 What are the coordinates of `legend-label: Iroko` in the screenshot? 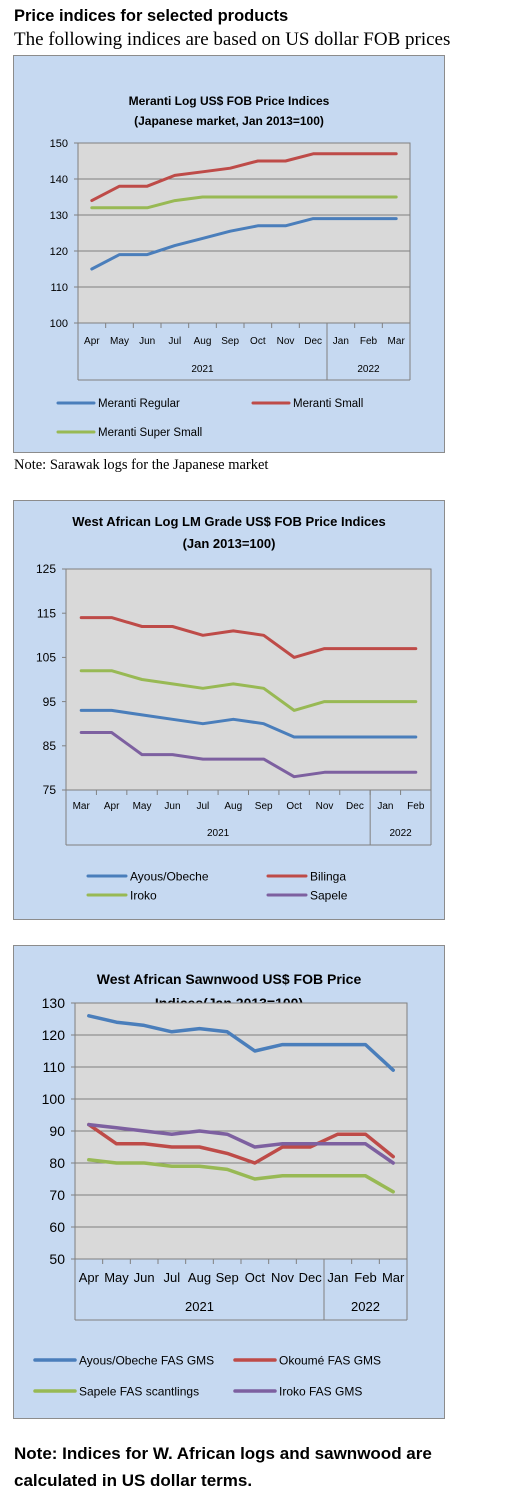 It's located at (143, 895).